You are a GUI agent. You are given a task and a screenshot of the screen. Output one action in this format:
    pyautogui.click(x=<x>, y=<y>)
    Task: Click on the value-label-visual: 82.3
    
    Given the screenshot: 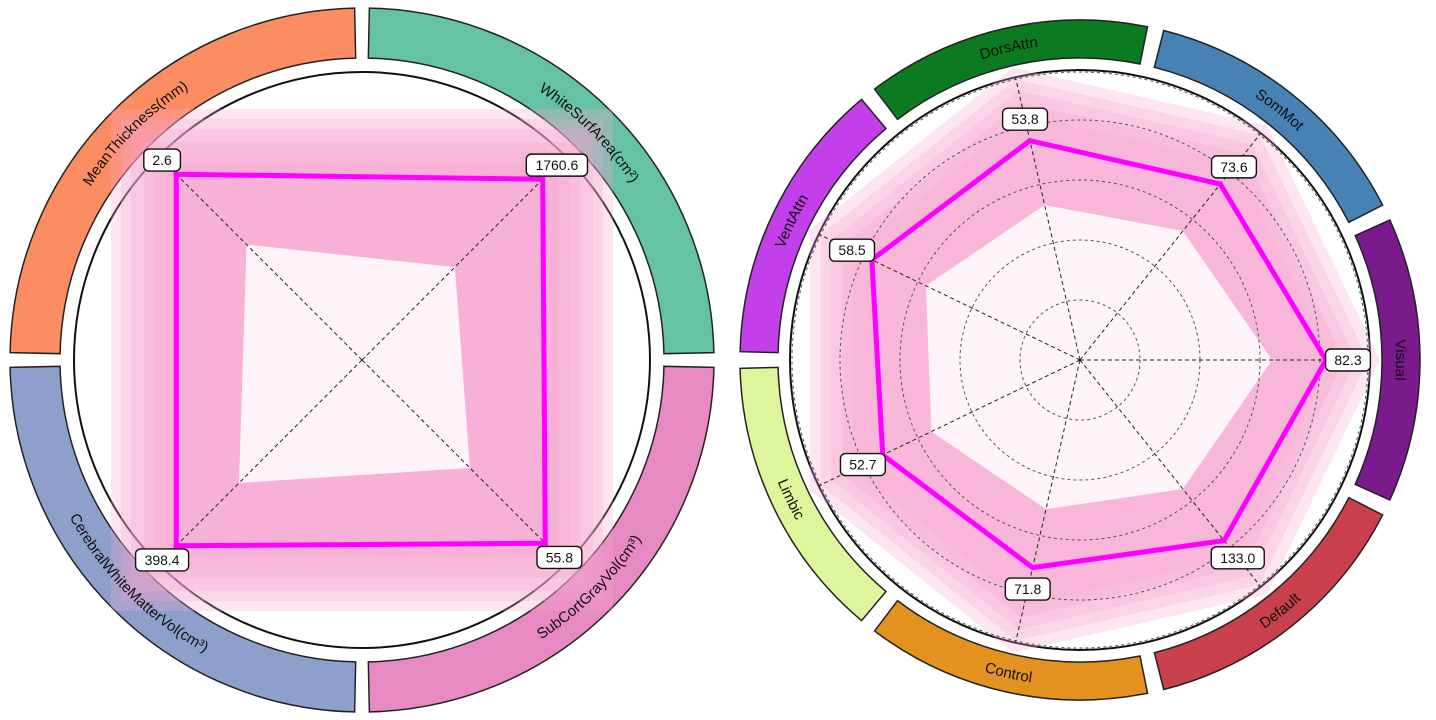 What is the action you would take?
    pyautogui.click(x=1348, y=360)
    